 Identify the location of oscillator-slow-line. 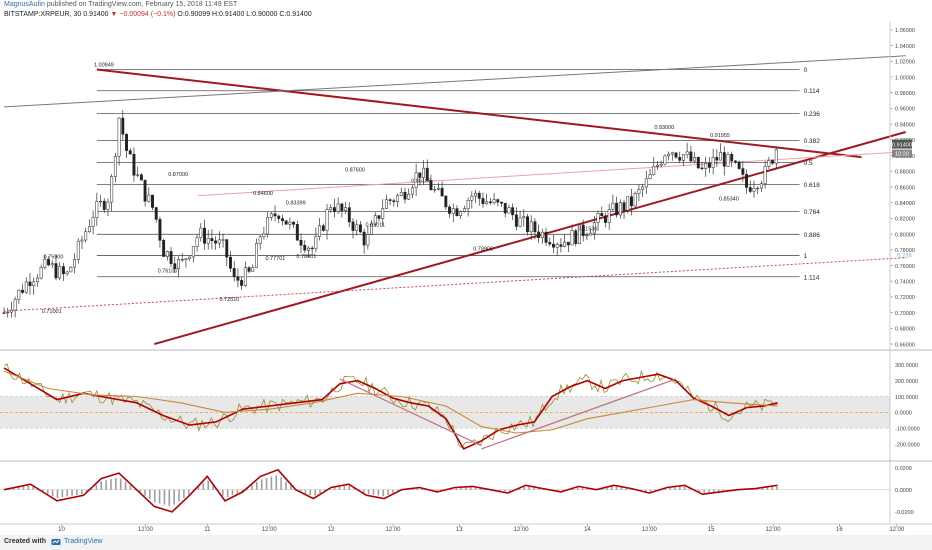
(390, 402).